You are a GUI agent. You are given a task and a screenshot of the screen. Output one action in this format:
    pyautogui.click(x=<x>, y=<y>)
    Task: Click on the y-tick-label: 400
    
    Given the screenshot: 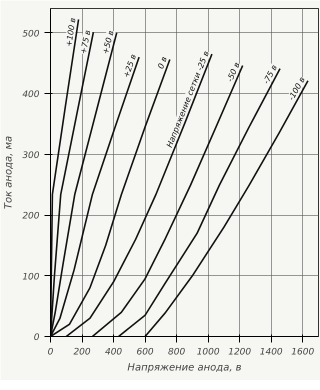 What is the action you would take?
    pyautogui.click(x=31, y=95)
    